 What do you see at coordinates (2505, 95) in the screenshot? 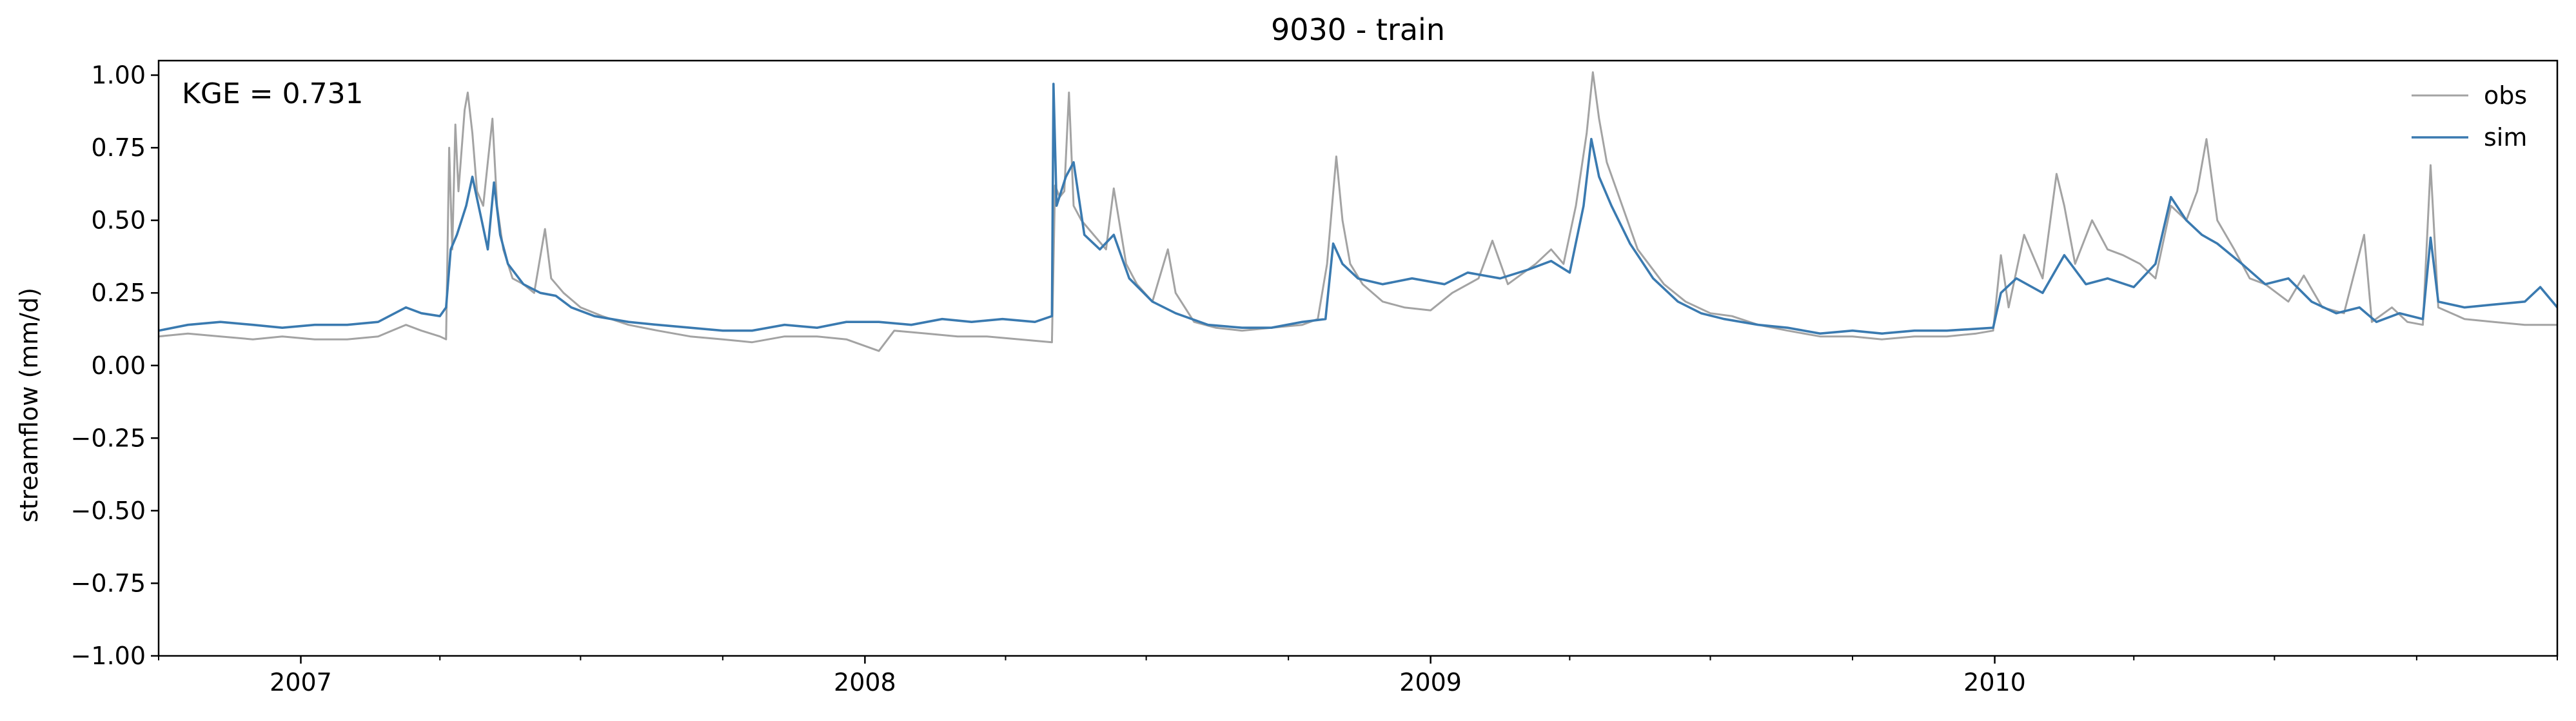
I see `legend-label-obs: obs` at bounding box center [2505, 95].